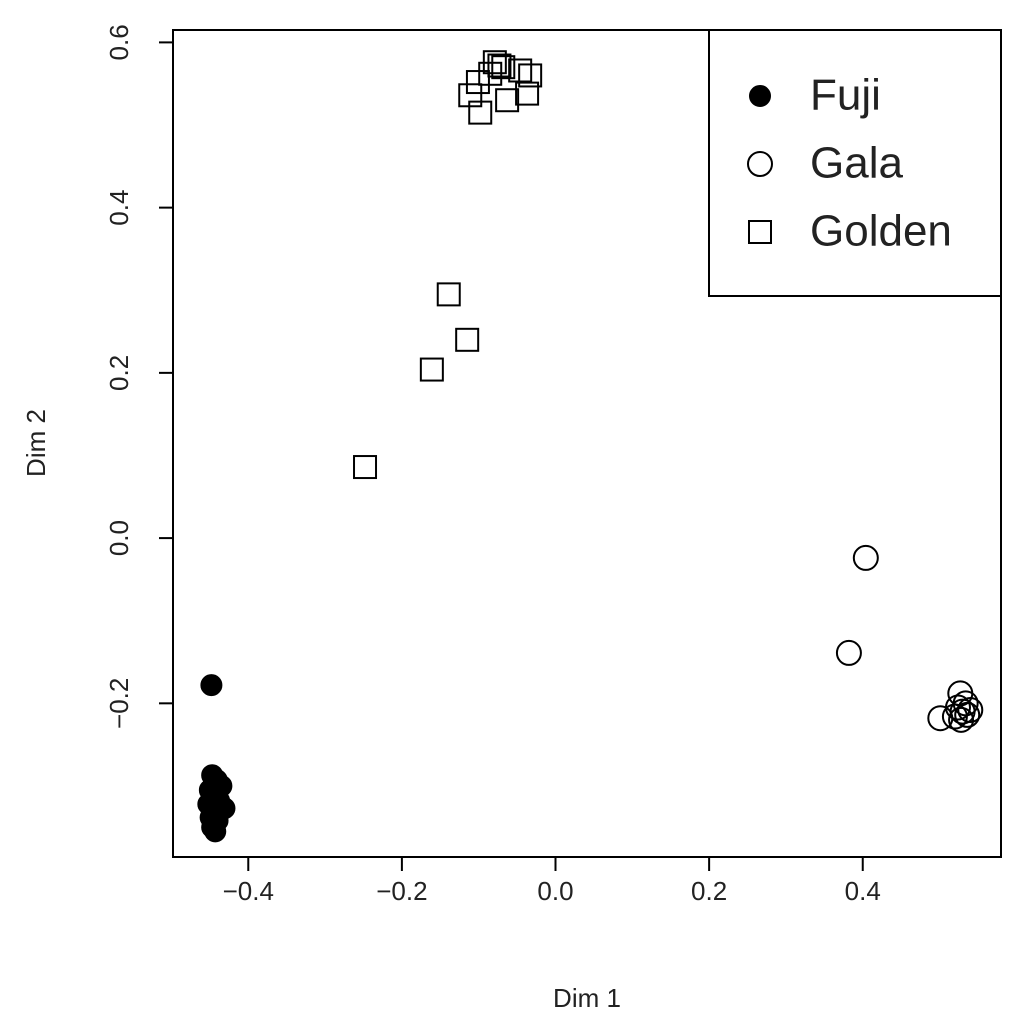  I want to click on legend-label: Fuji, so click(845, 95).